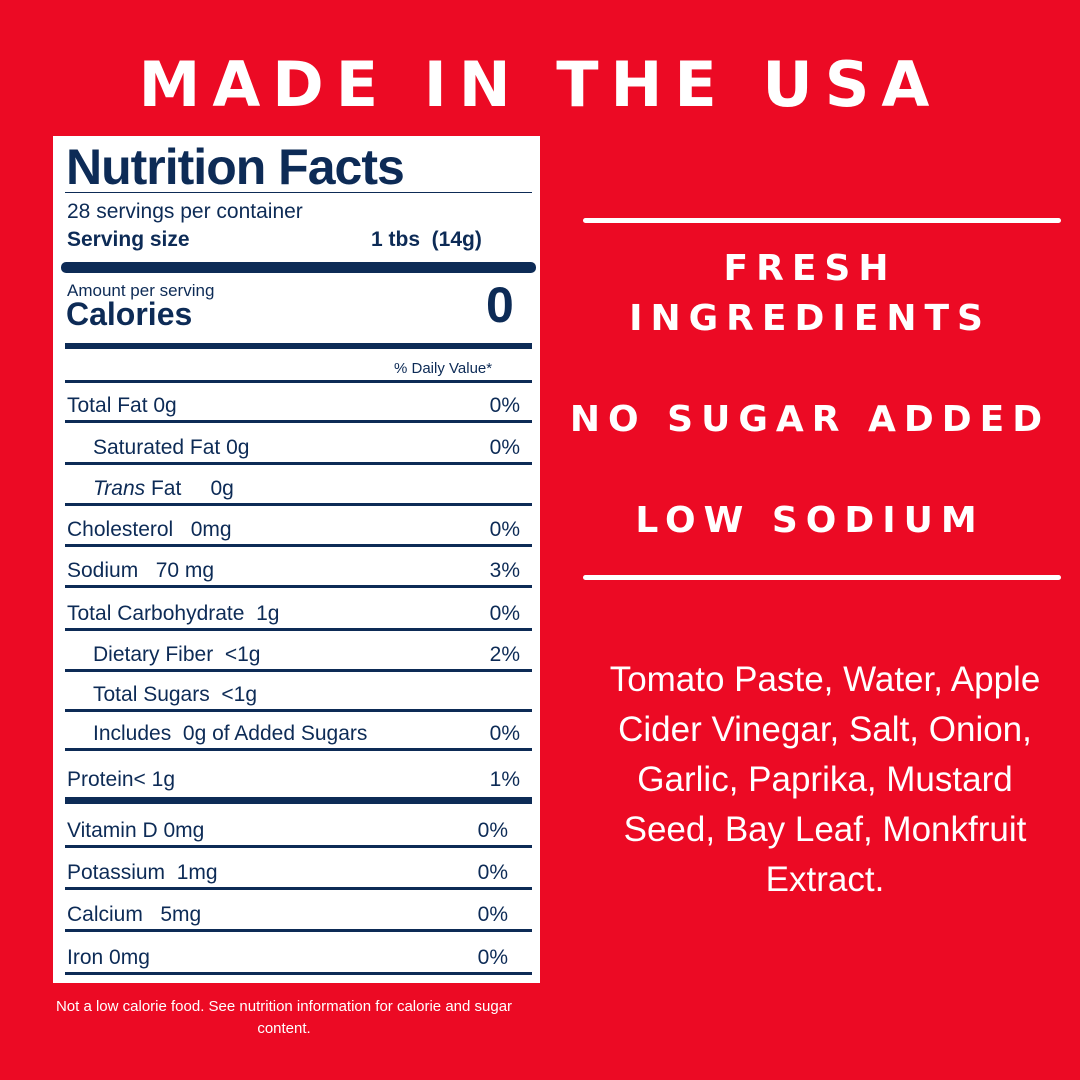 This screenshot has width=1080, height=1080. Describe the element at coordinates (810, 268) in the screenshot. I see `claim-fresh-line1: FRESH` at that location.